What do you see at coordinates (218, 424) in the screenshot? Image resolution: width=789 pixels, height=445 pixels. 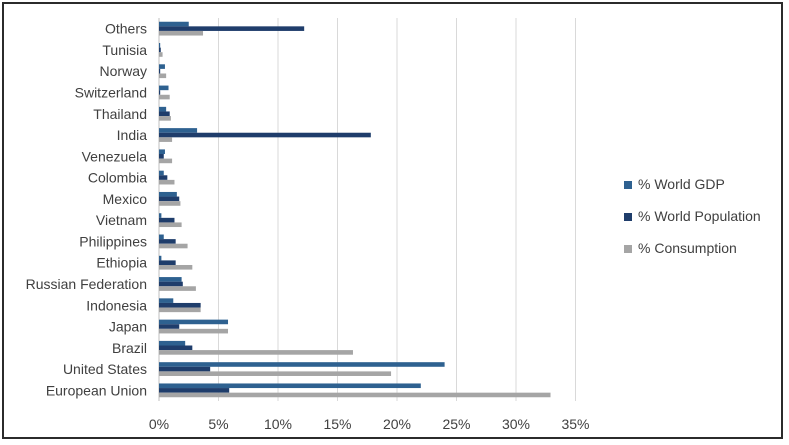 I see `x-tick-label: 5%` at bounding box center [218, 424].